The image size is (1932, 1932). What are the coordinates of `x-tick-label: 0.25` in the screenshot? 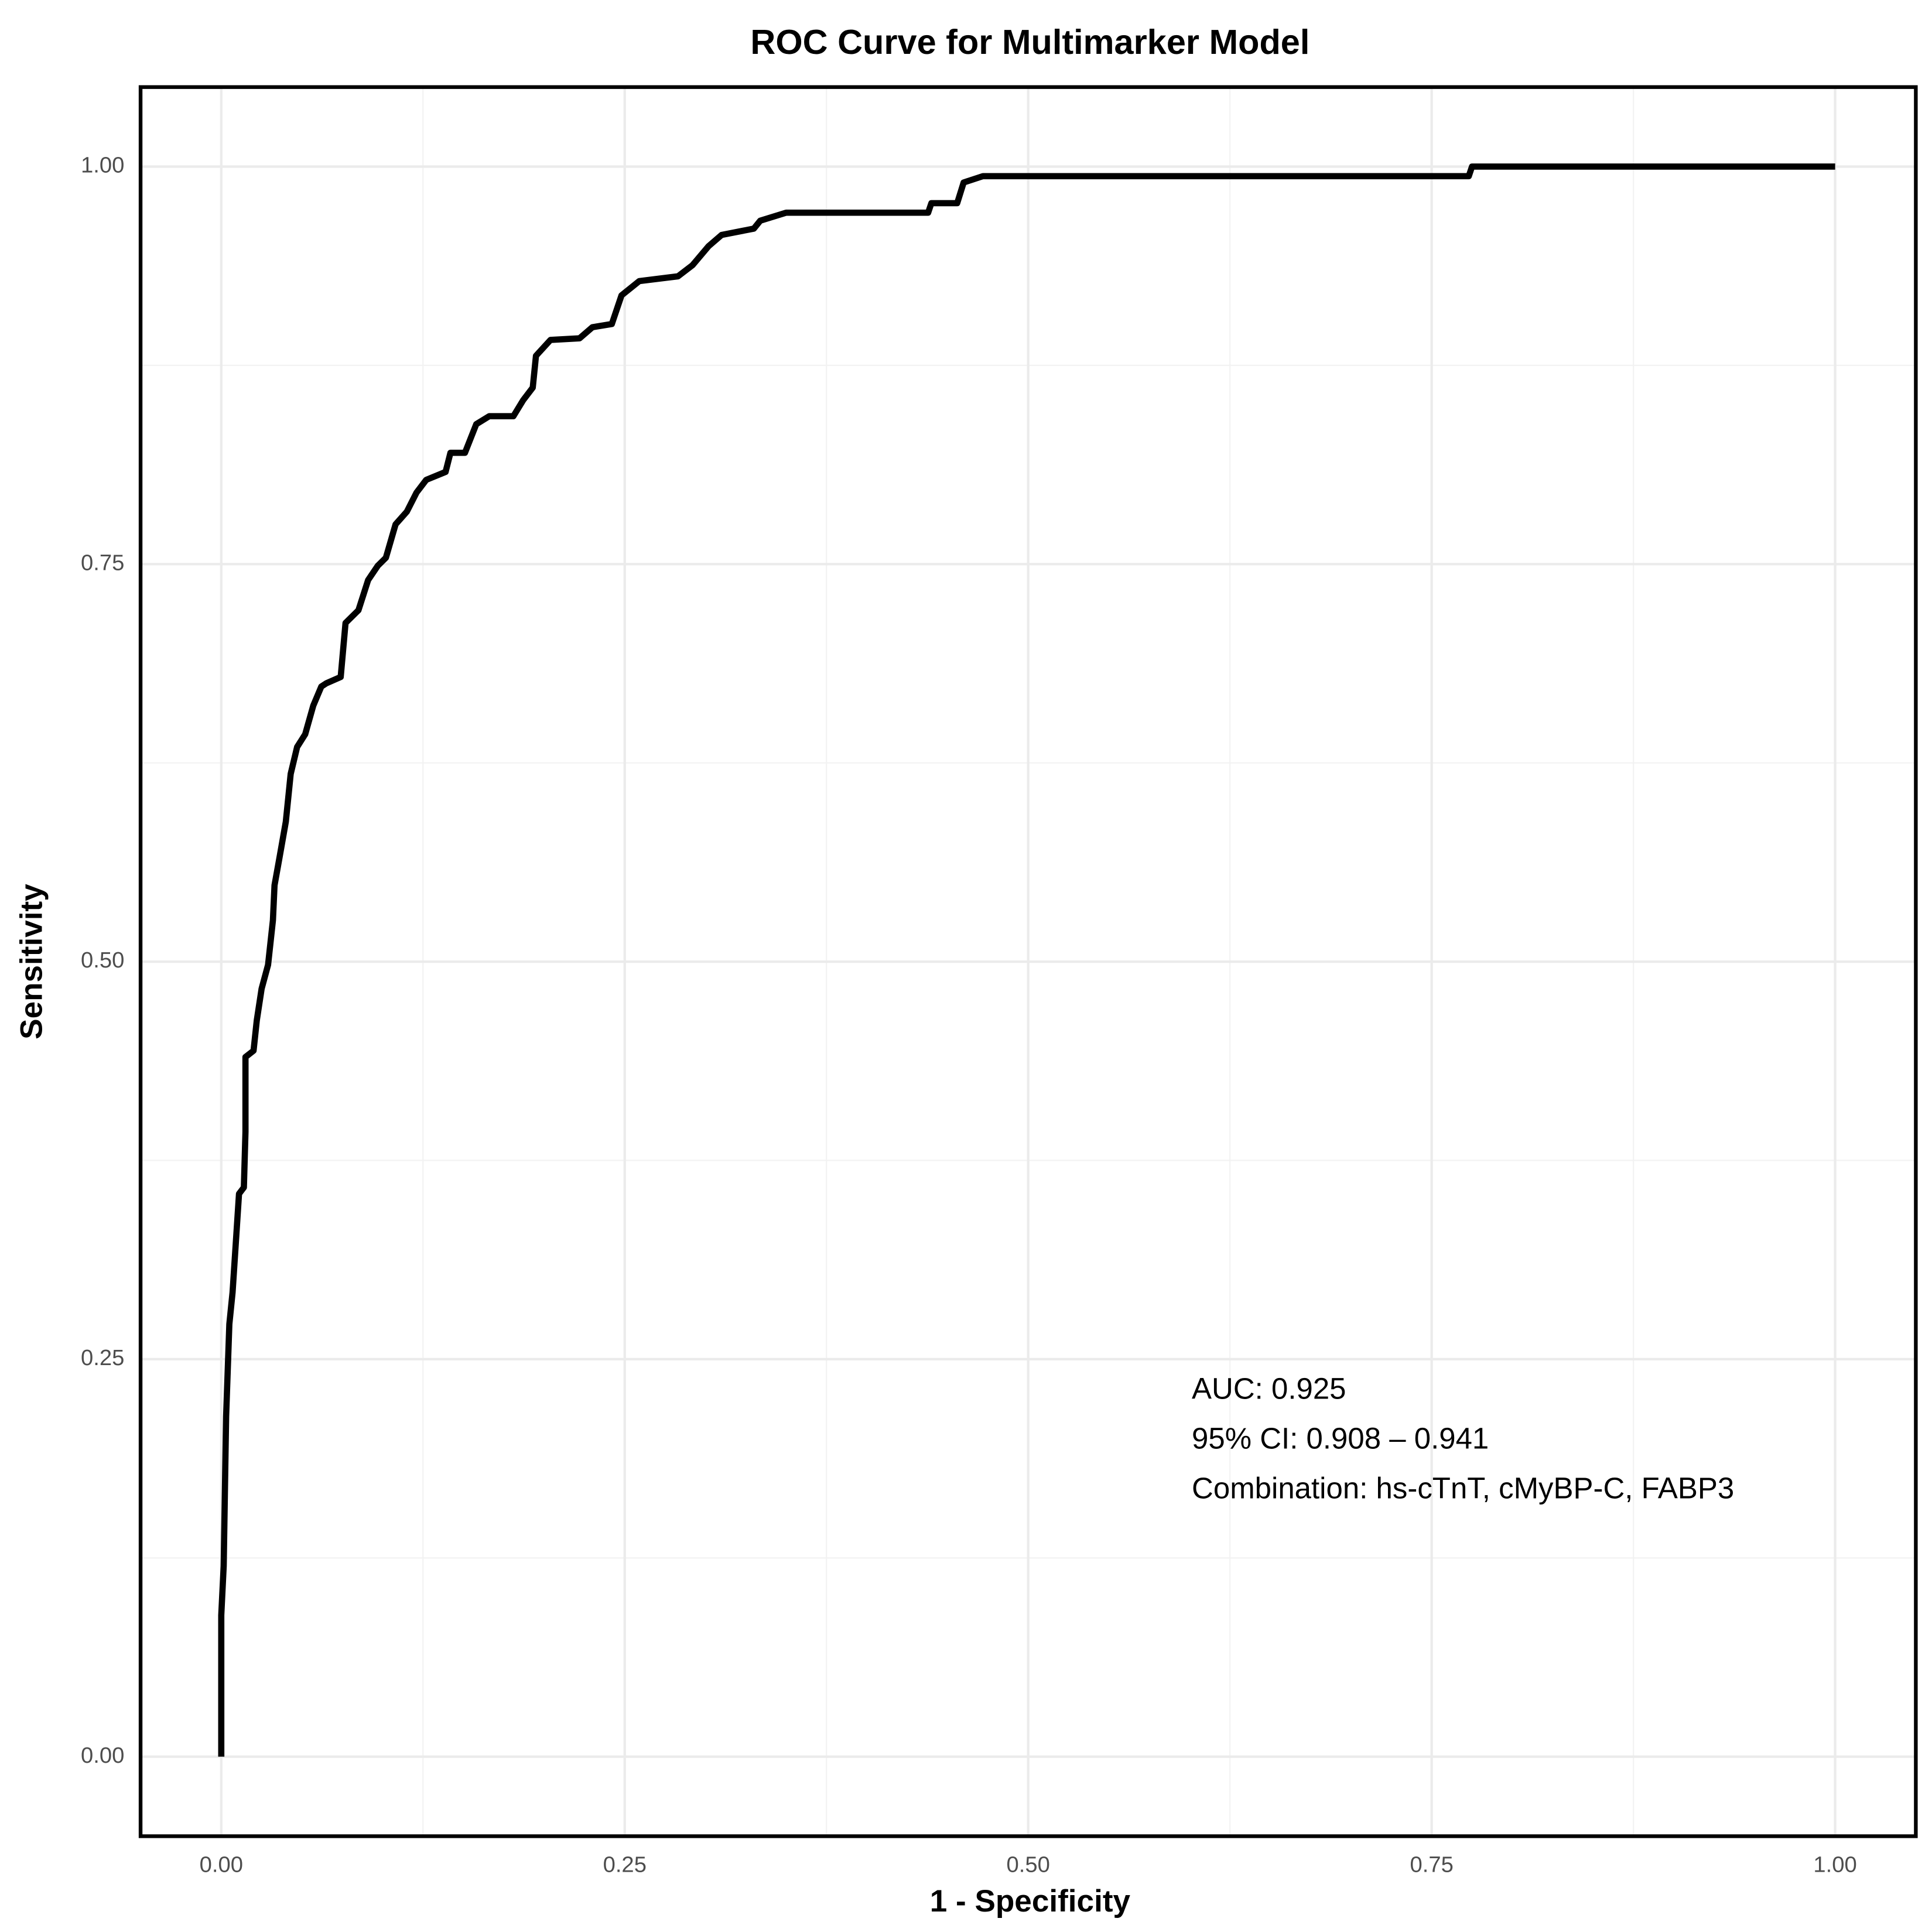 It's located at (625, 1865).